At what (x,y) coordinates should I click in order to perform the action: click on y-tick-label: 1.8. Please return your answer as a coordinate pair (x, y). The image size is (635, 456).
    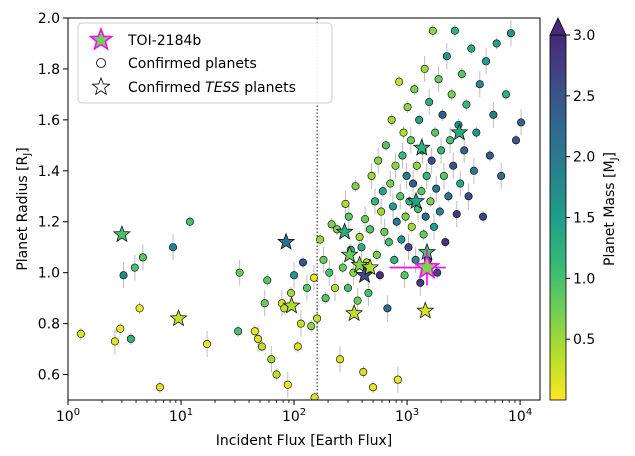
    Looking at the image, I should click on (49, 70).